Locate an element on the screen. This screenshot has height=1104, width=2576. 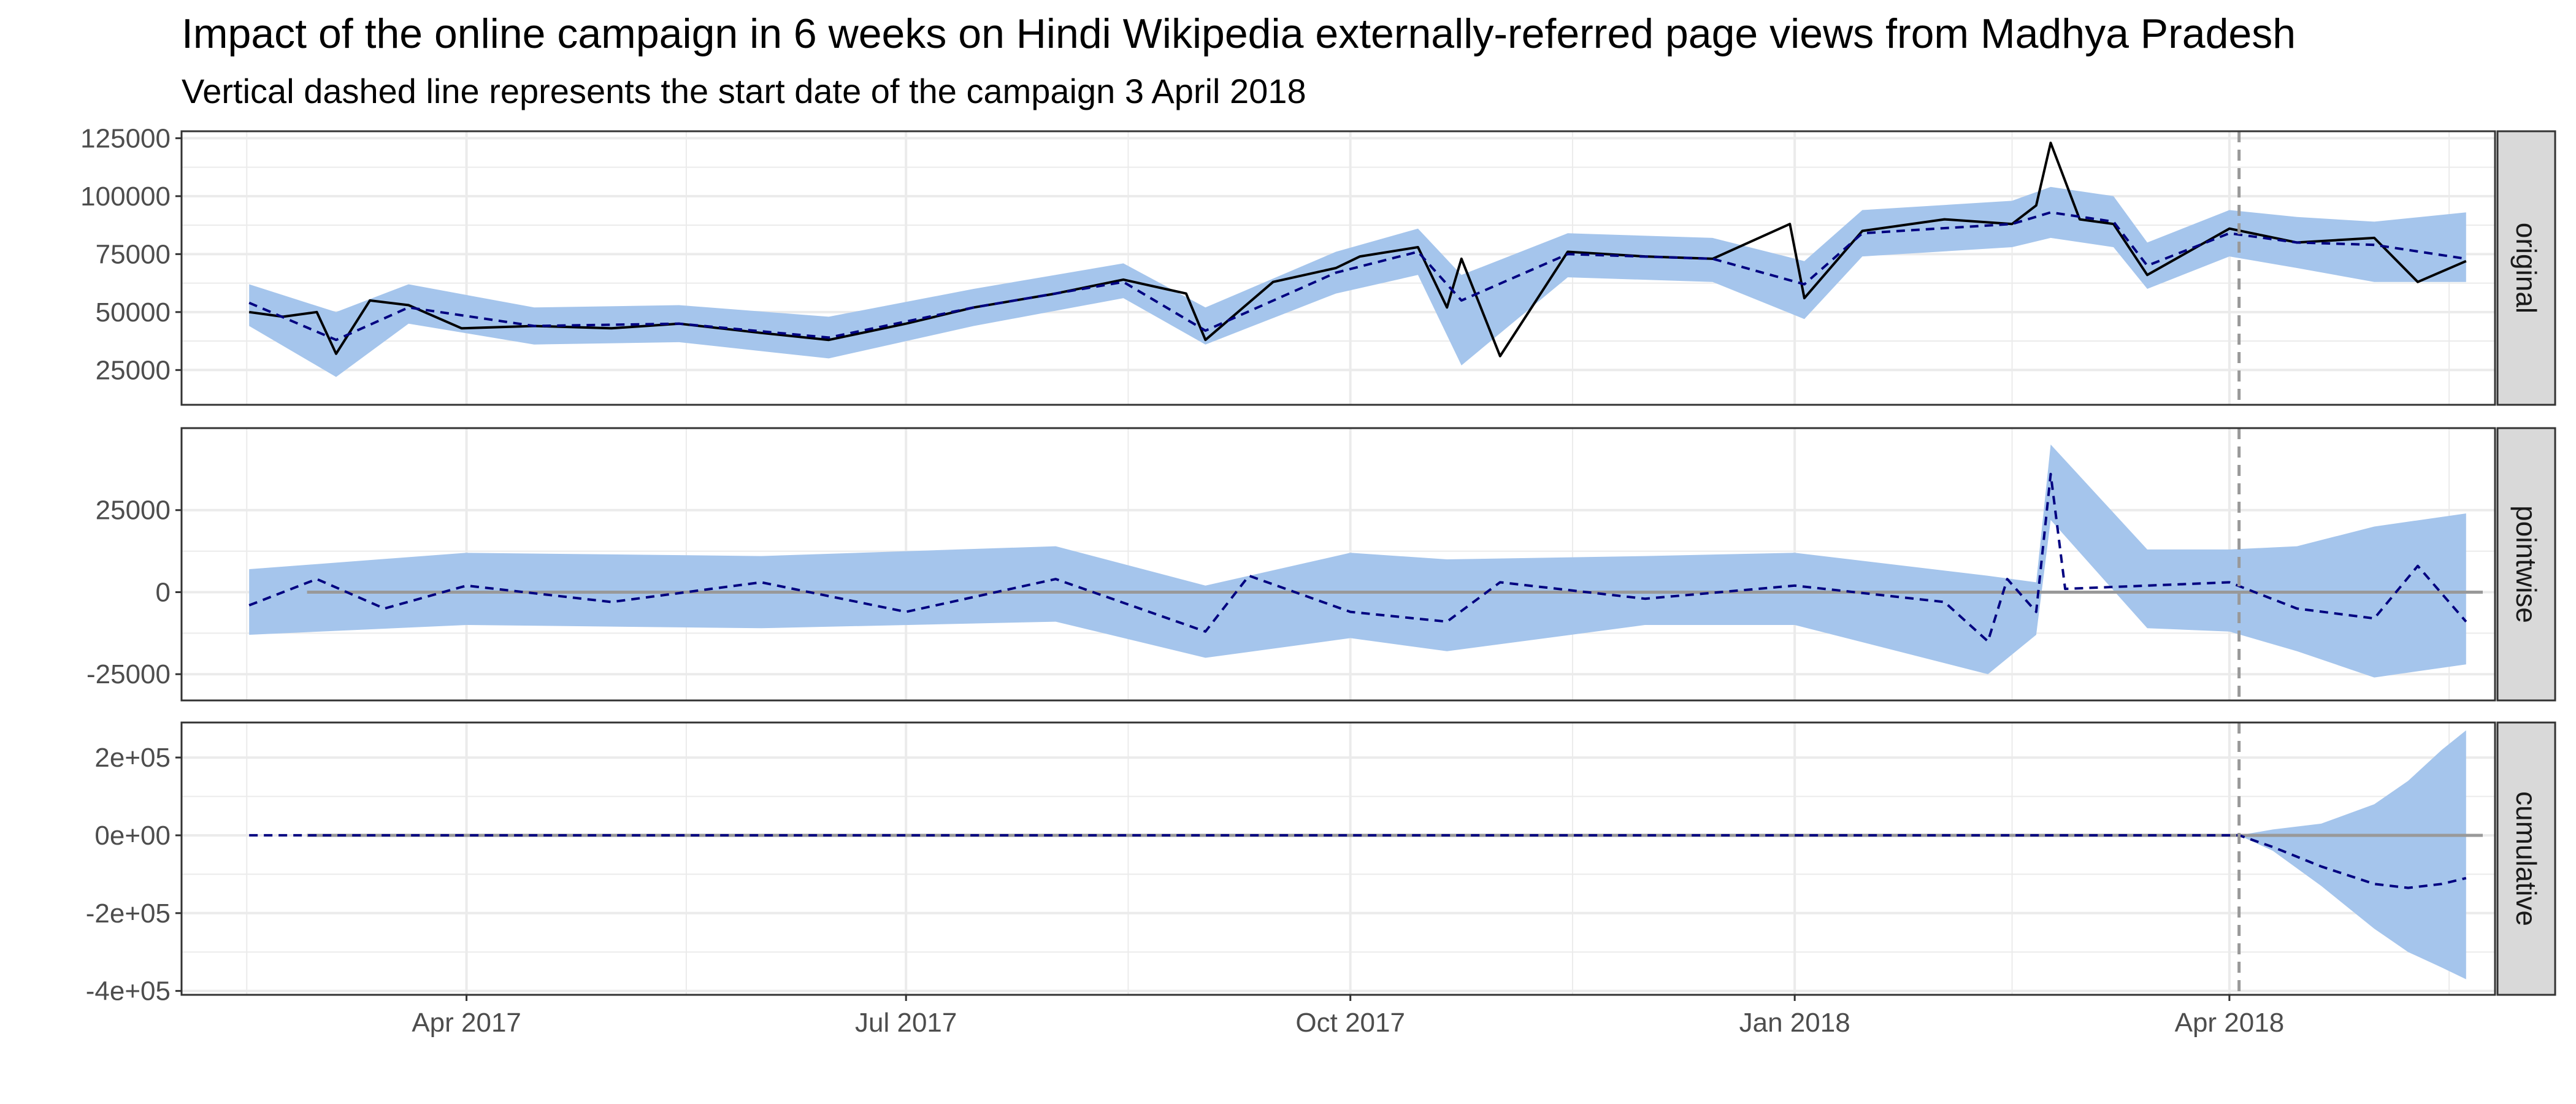
series-line-cumulative_effect is located at coordinates (1358, 861).